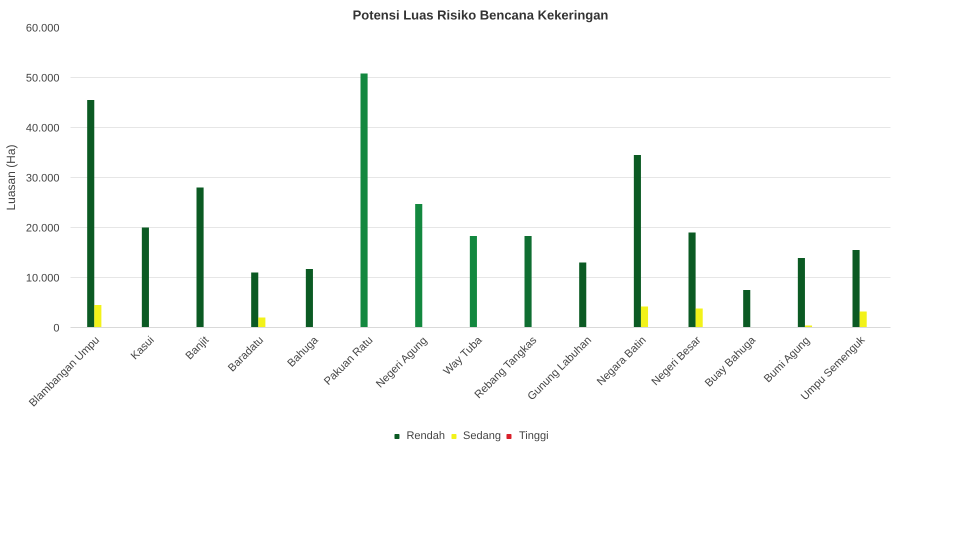 This screenshot has height=547, width=968. Describe the element at coordinates (43, 228) in the screenshot. I see `y-tick-label: 20.000` at that location.